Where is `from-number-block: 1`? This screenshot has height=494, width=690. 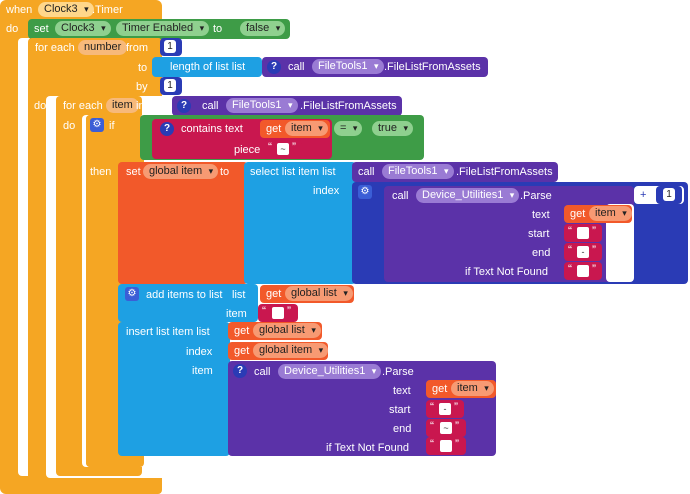 from-number-block: 1 is located at coordinates (171, 47).